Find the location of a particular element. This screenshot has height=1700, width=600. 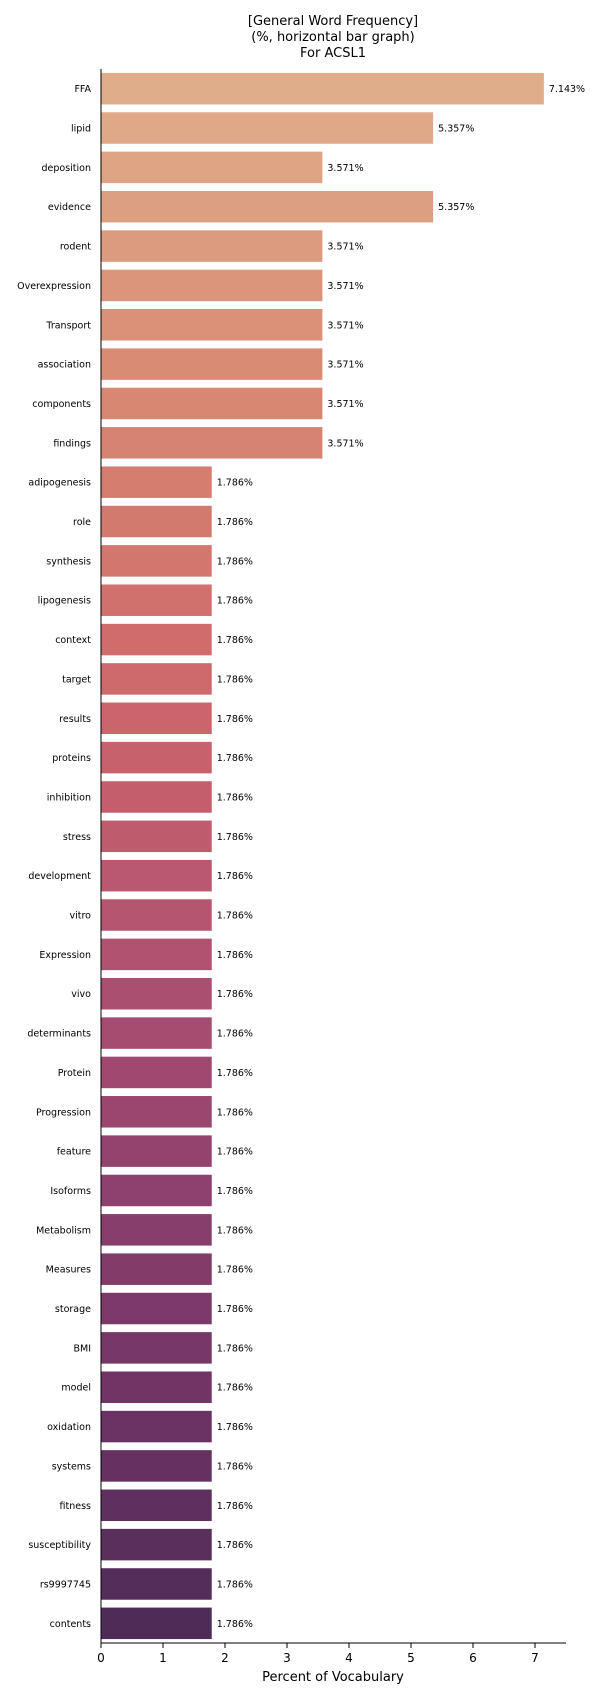

category-label: contents is located at coordinates (70, 1624).